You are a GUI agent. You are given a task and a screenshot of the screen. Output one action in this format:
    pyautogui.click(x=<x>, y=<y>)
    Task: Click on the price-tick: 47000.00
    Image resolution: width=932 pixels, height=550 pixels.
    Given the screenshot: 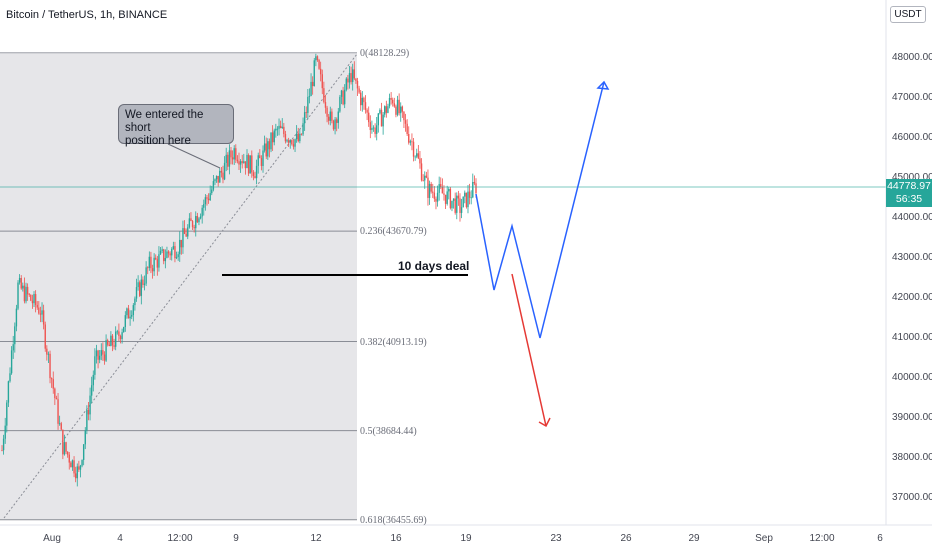 What is the action you would take?
    pyautogui.click(x=912, y=97)
    